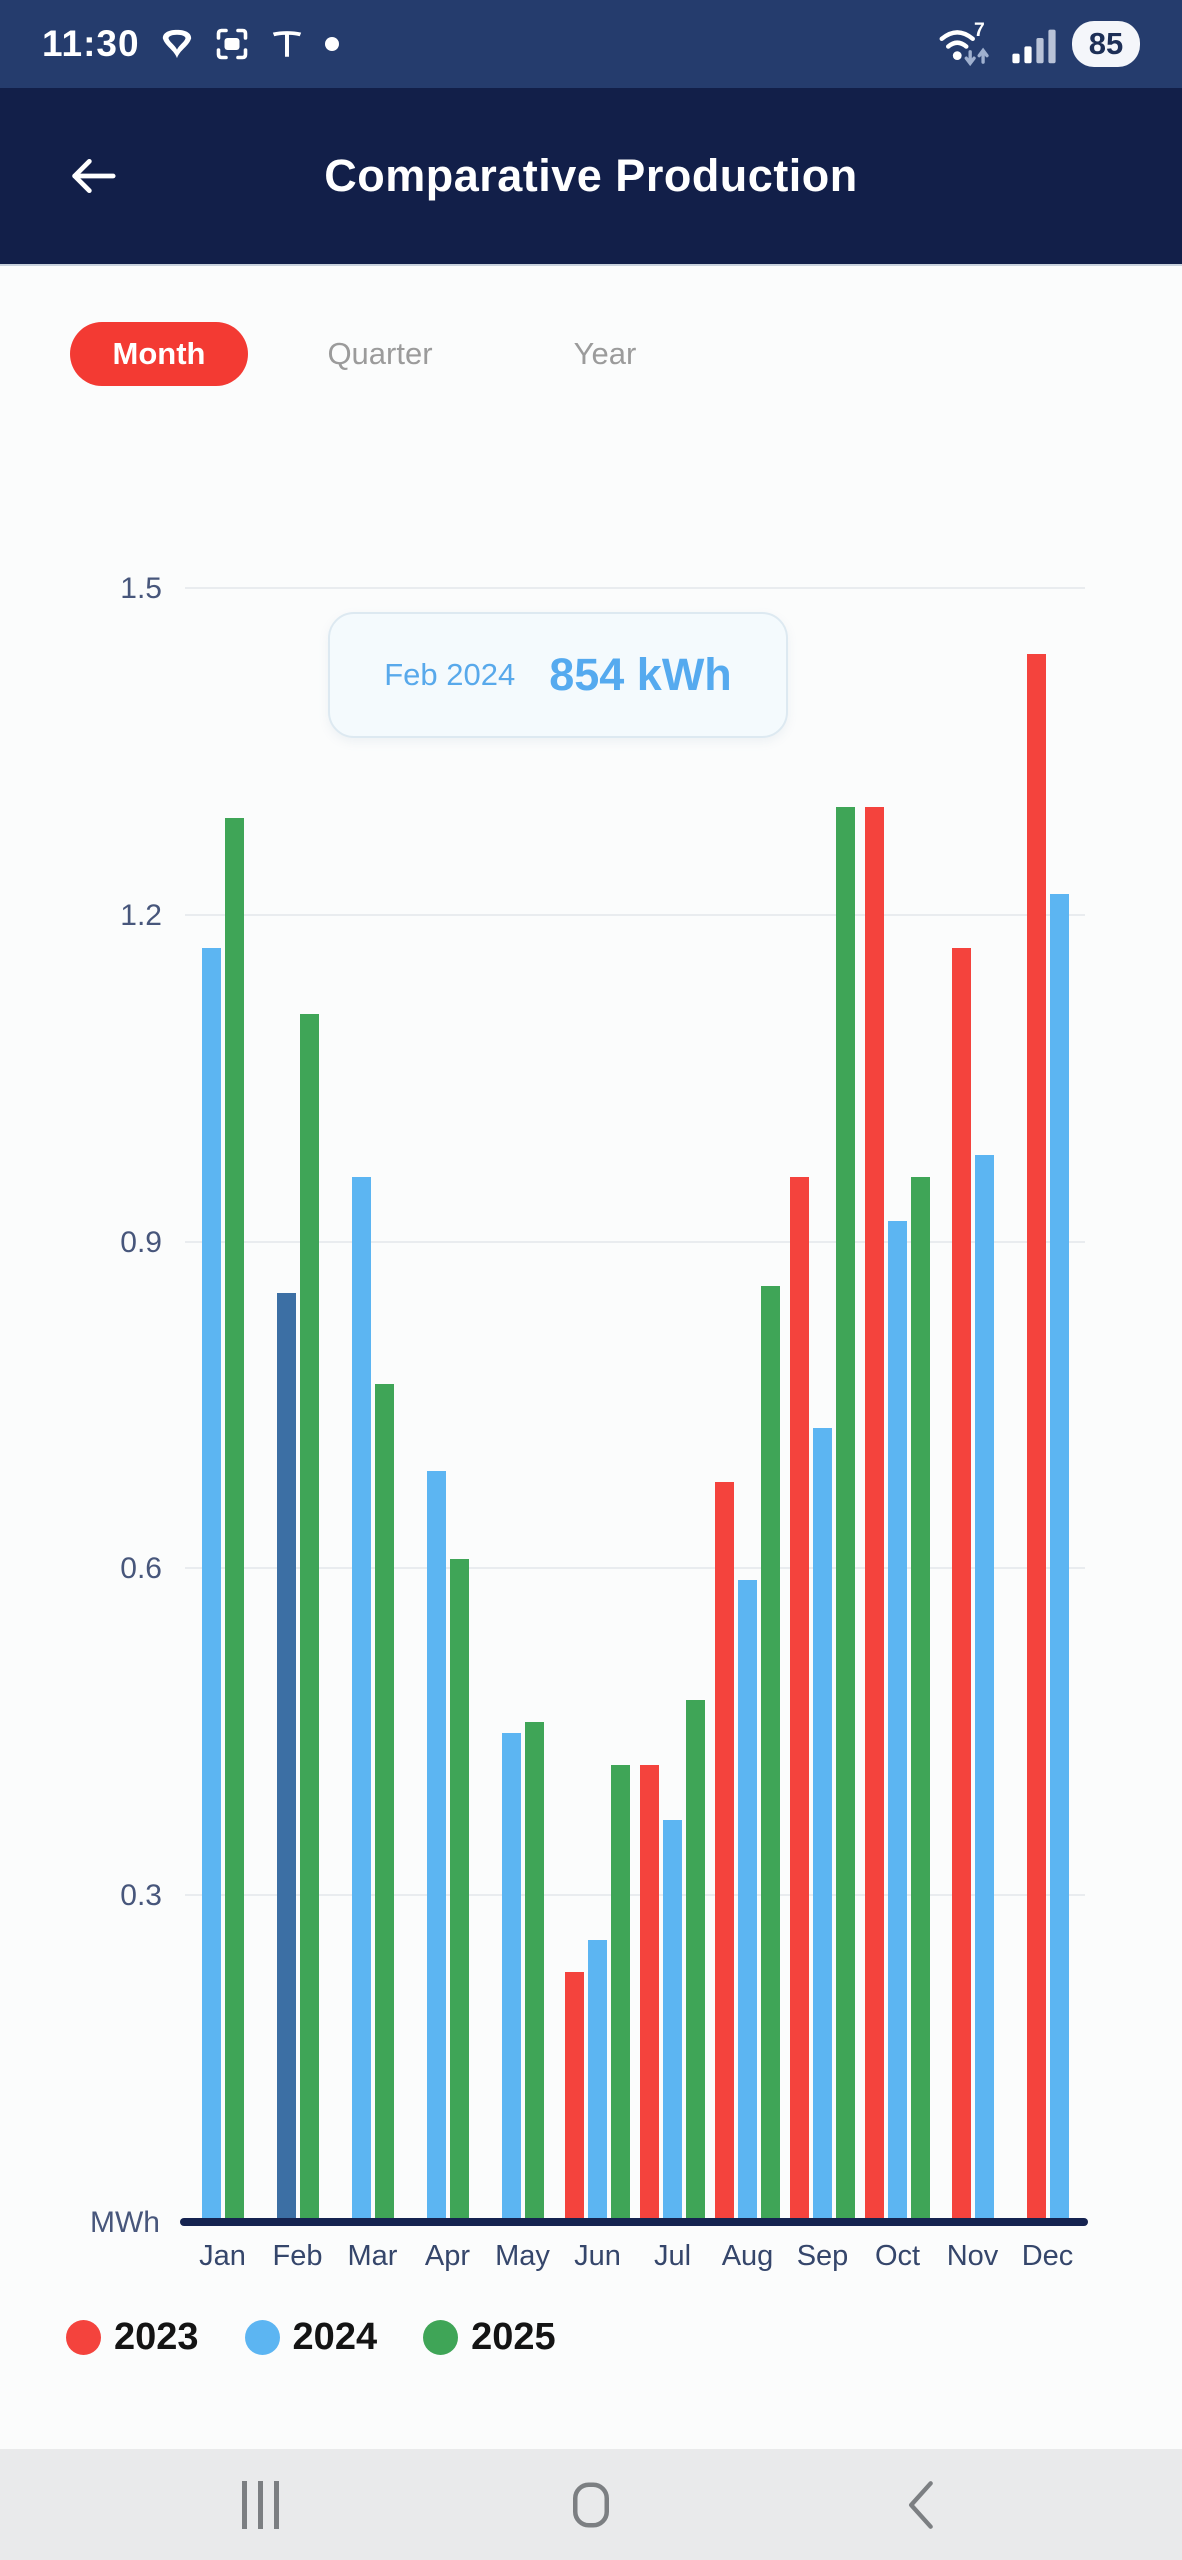 The height and width of the screenshot is (2560, 1182). What do you see at coordinates (450, 674) in the screenshot?
I see `tooltip-period: Feb 2024` at bounding box center [450, 674].